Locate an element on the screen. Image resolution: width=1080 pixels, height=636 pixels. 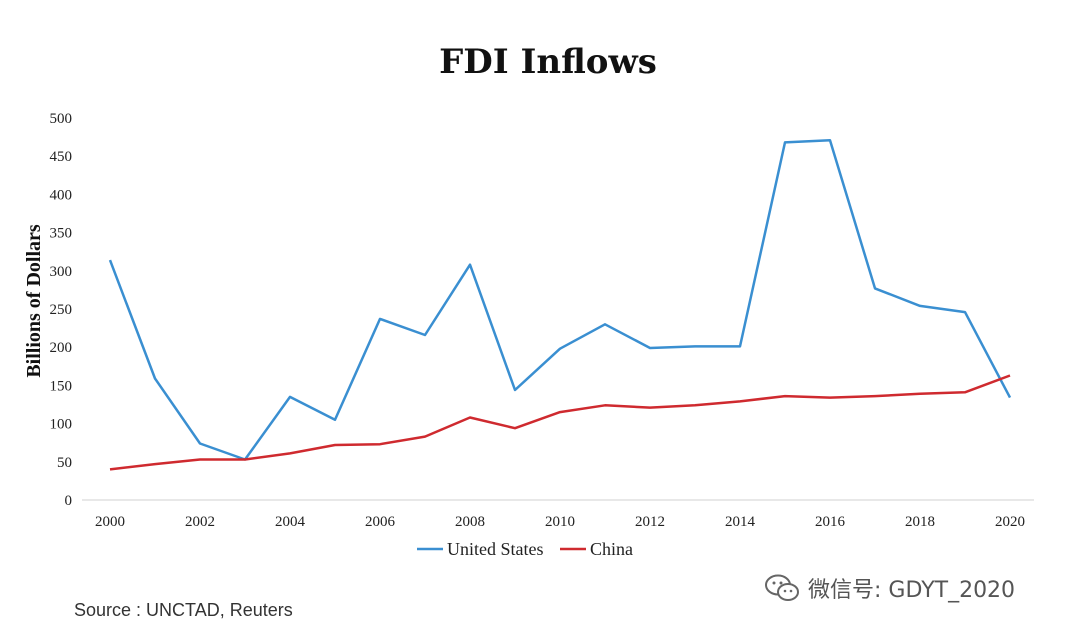
legend: United States China is located at coordinates (525, 549).